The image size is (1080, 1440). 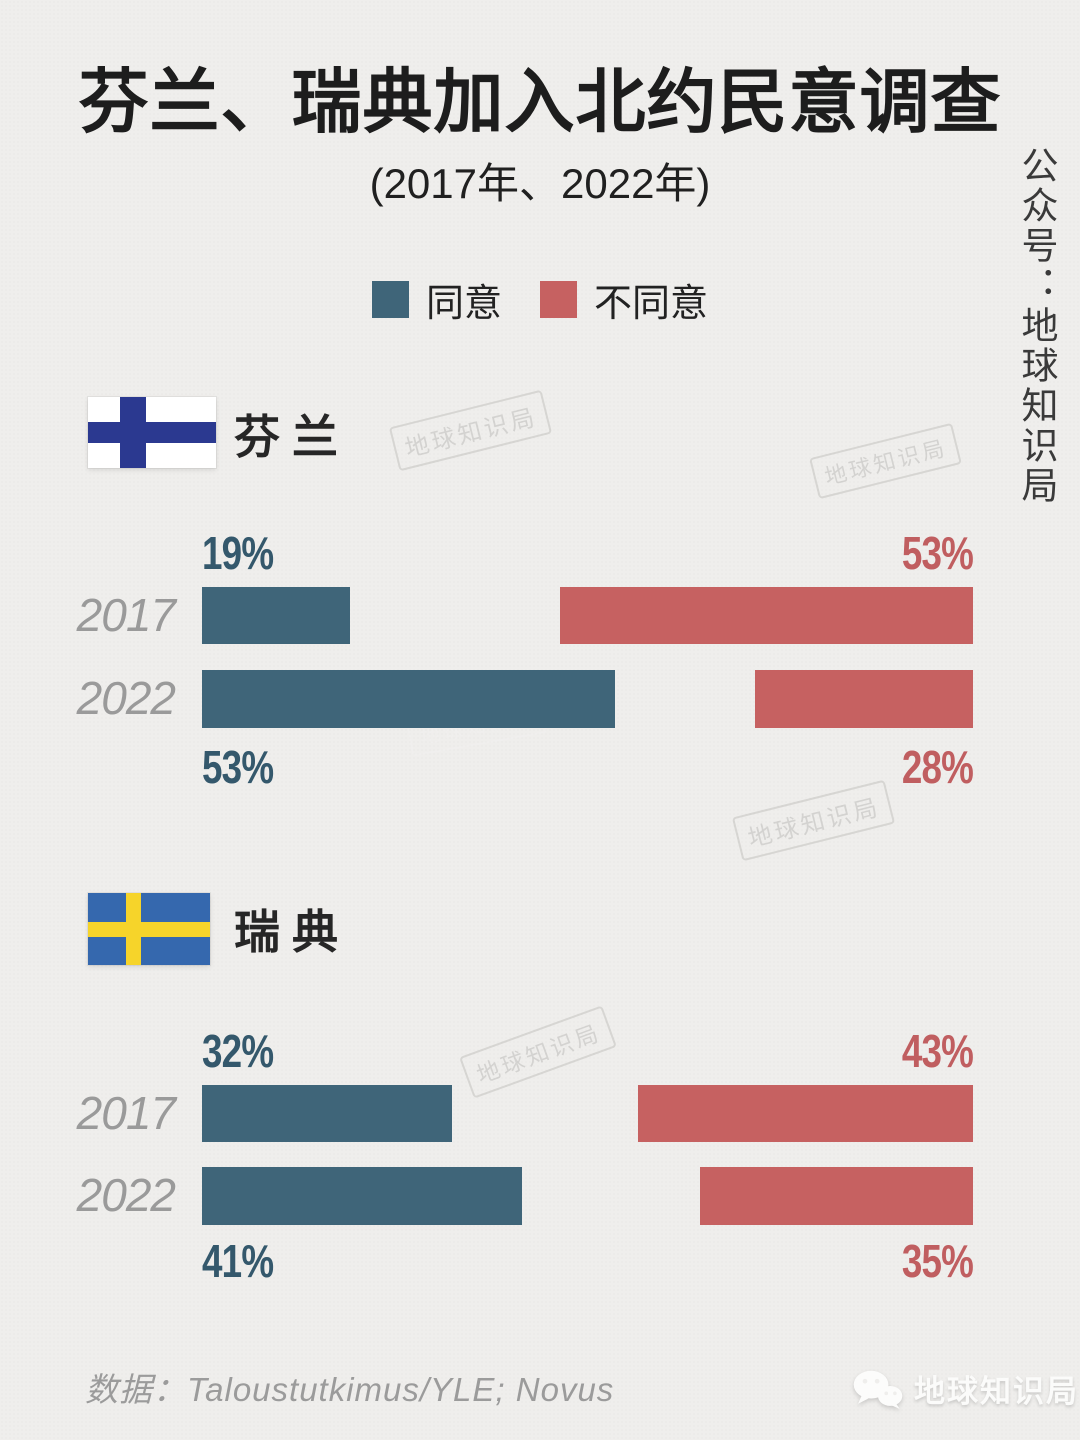 What do you see at coordinates (238, 767) in the screenshot?
I see `finland-2022-agree-value: 53%` at bounding box center [238, 767].